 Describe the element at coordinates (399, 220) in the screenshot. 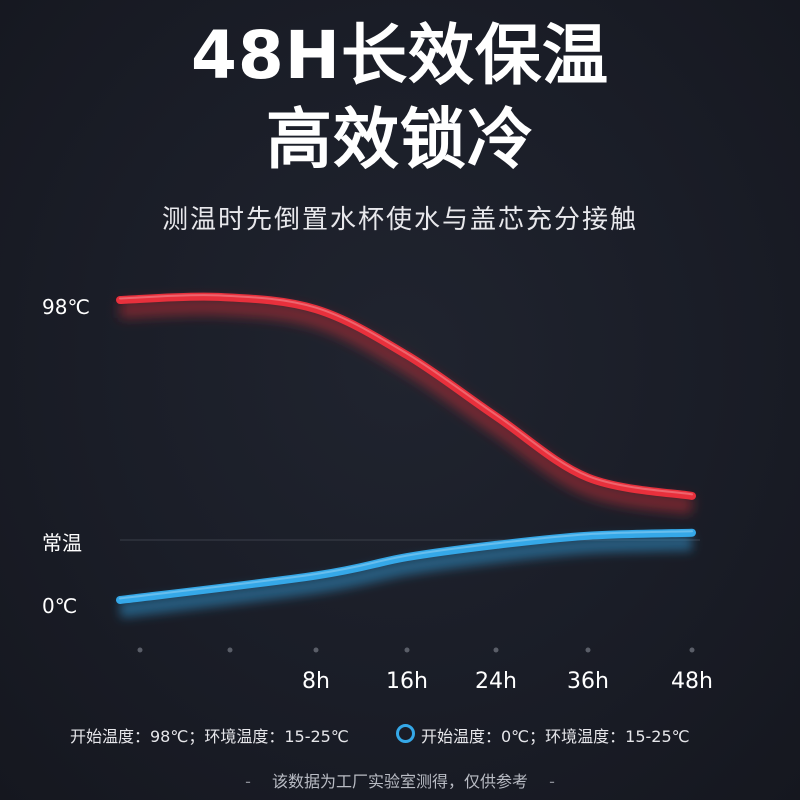

I see `subtitle: 测温时先倒置水杯使水与盖芯充分接触` at that location.